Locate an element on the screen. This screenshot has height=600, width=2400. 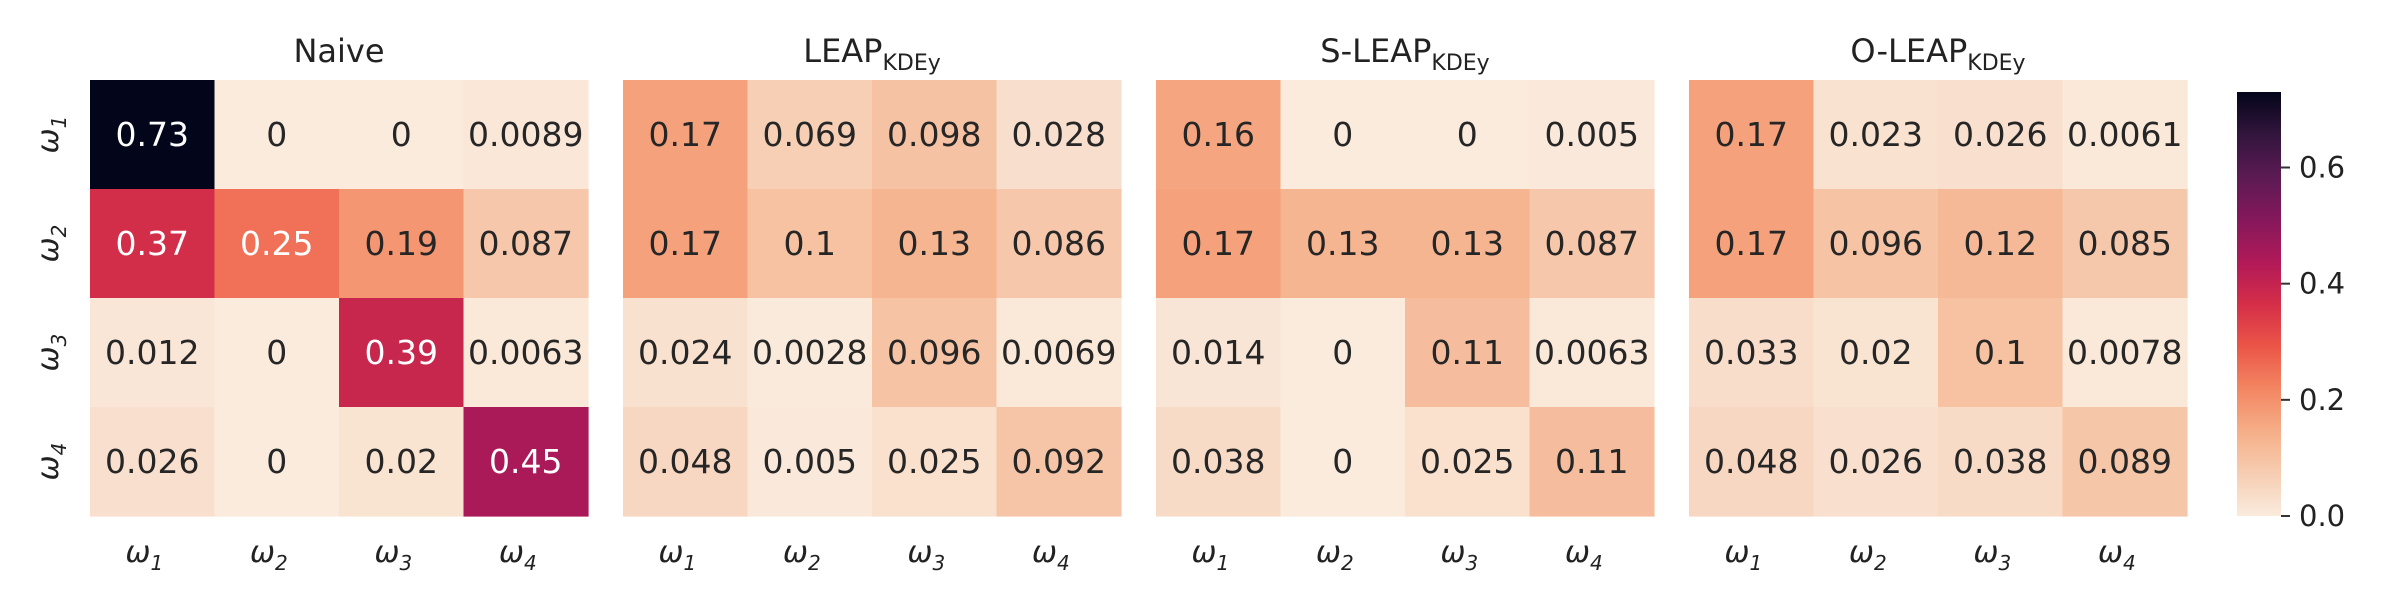
cell-value-label: 0.026 is located at coordinates (1876, 461).